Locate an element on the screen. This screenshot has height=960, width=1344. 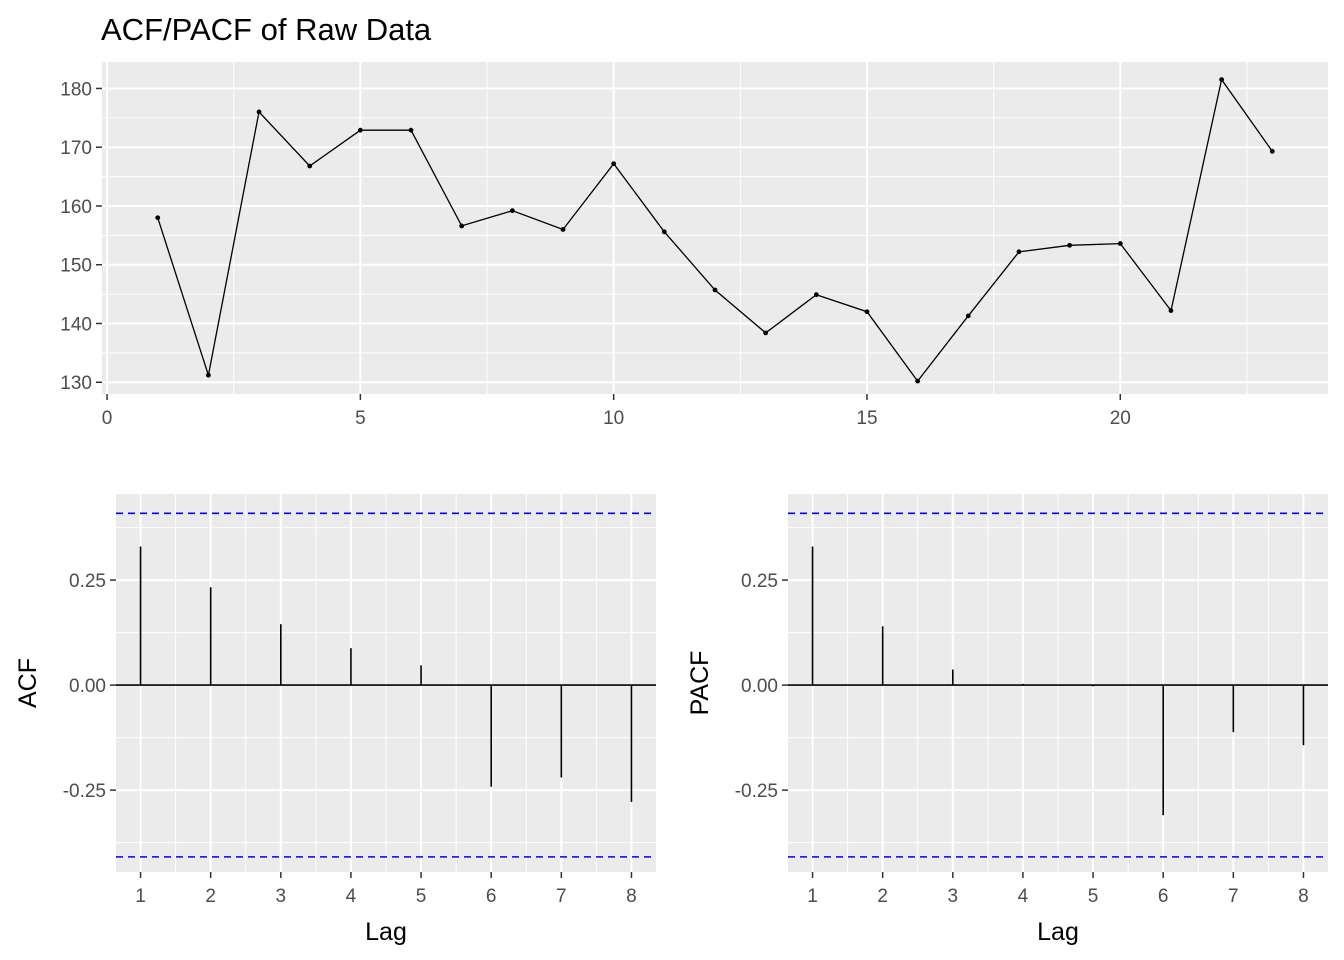
pacf-x-tick-label: 5 is located at coordinates (1093, 896).